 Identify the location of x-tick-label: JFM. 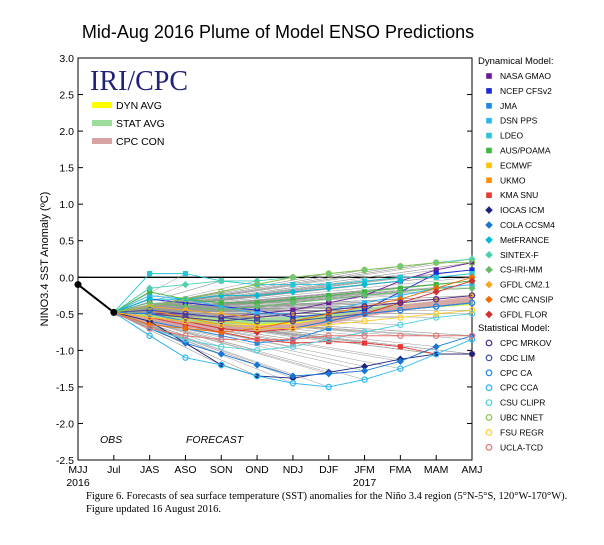
(364, 470).